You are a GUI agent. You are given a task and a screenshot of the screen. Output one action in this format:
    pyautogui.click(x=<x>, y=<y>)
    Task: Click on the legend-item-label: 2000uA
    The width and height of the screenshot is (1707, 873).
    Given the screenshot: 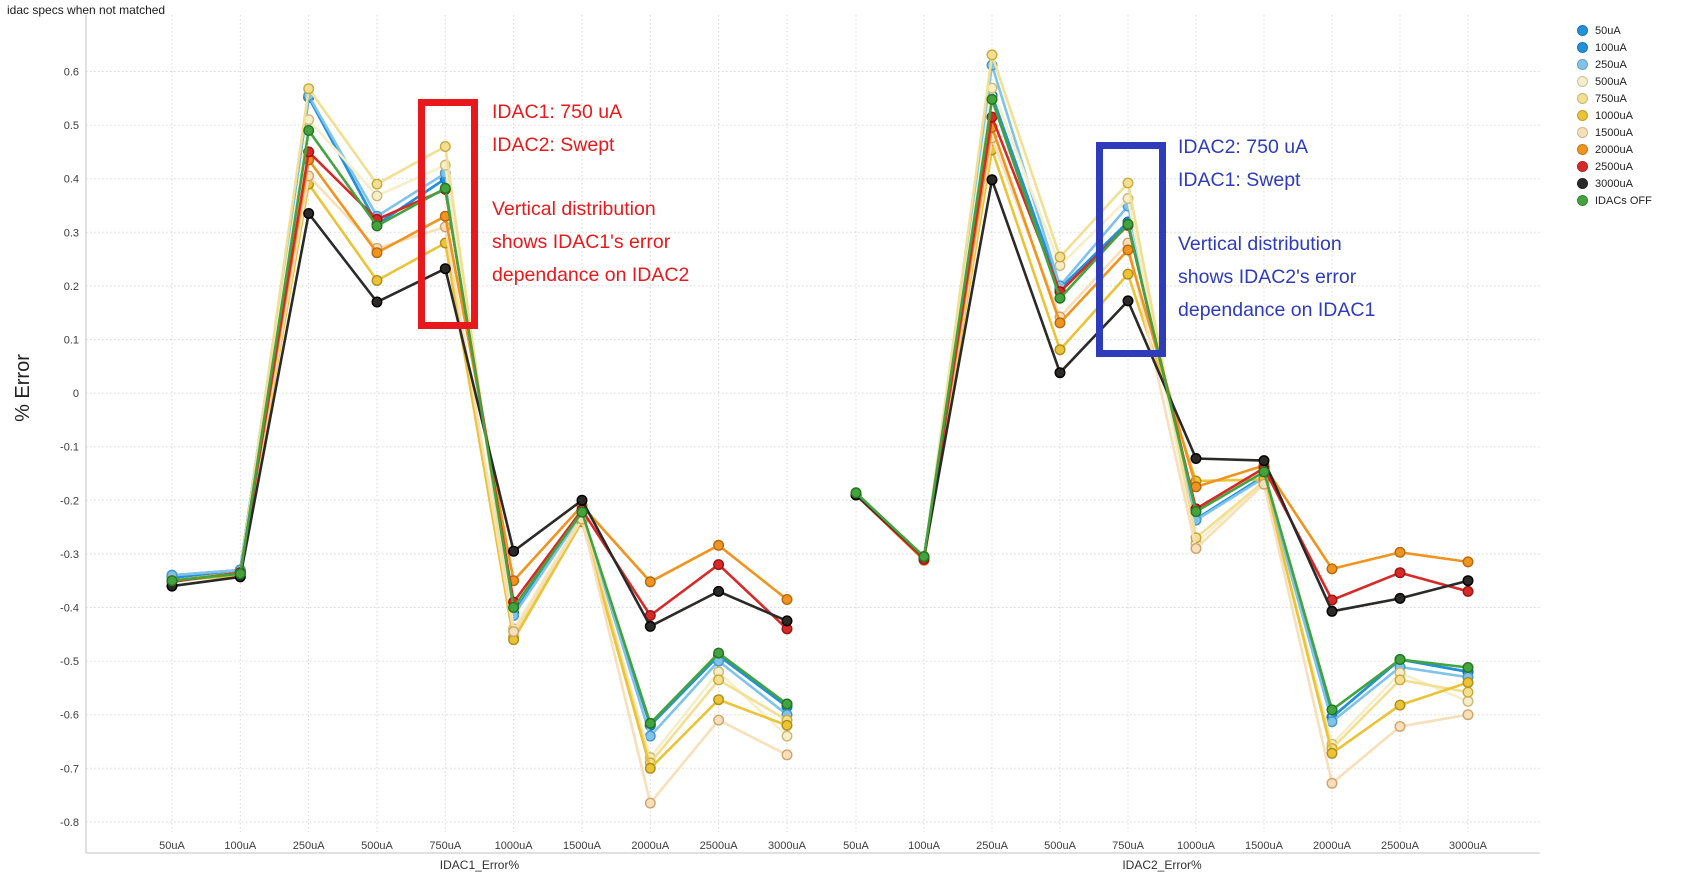 What is the action you would take?
    pyautogui.click(x=1614, y=149)
    